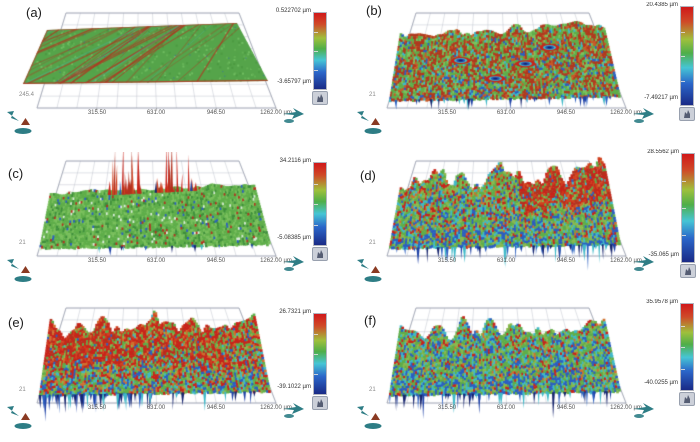 Image resolution: width=700 pixels, height=442 pixels. What do you see at coordinates (661, 98) in the screenshot?
I see `colorbar-min-label: -7.49217 µm` at bounding box center [661, 98].